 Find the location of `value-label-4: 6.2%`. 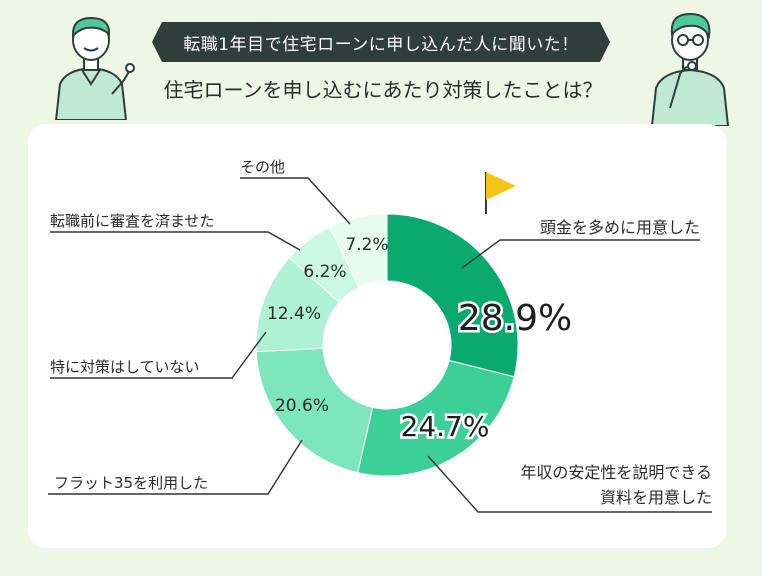

value-label-4: 6.2% is located at coordinates (324, 272).